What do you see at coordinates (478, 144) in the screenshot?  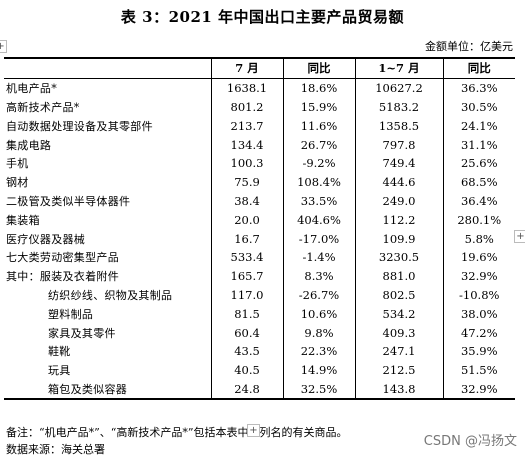 I see `jan-jul-yoy-cell: 31.1%` at bounding box center [478, 144].